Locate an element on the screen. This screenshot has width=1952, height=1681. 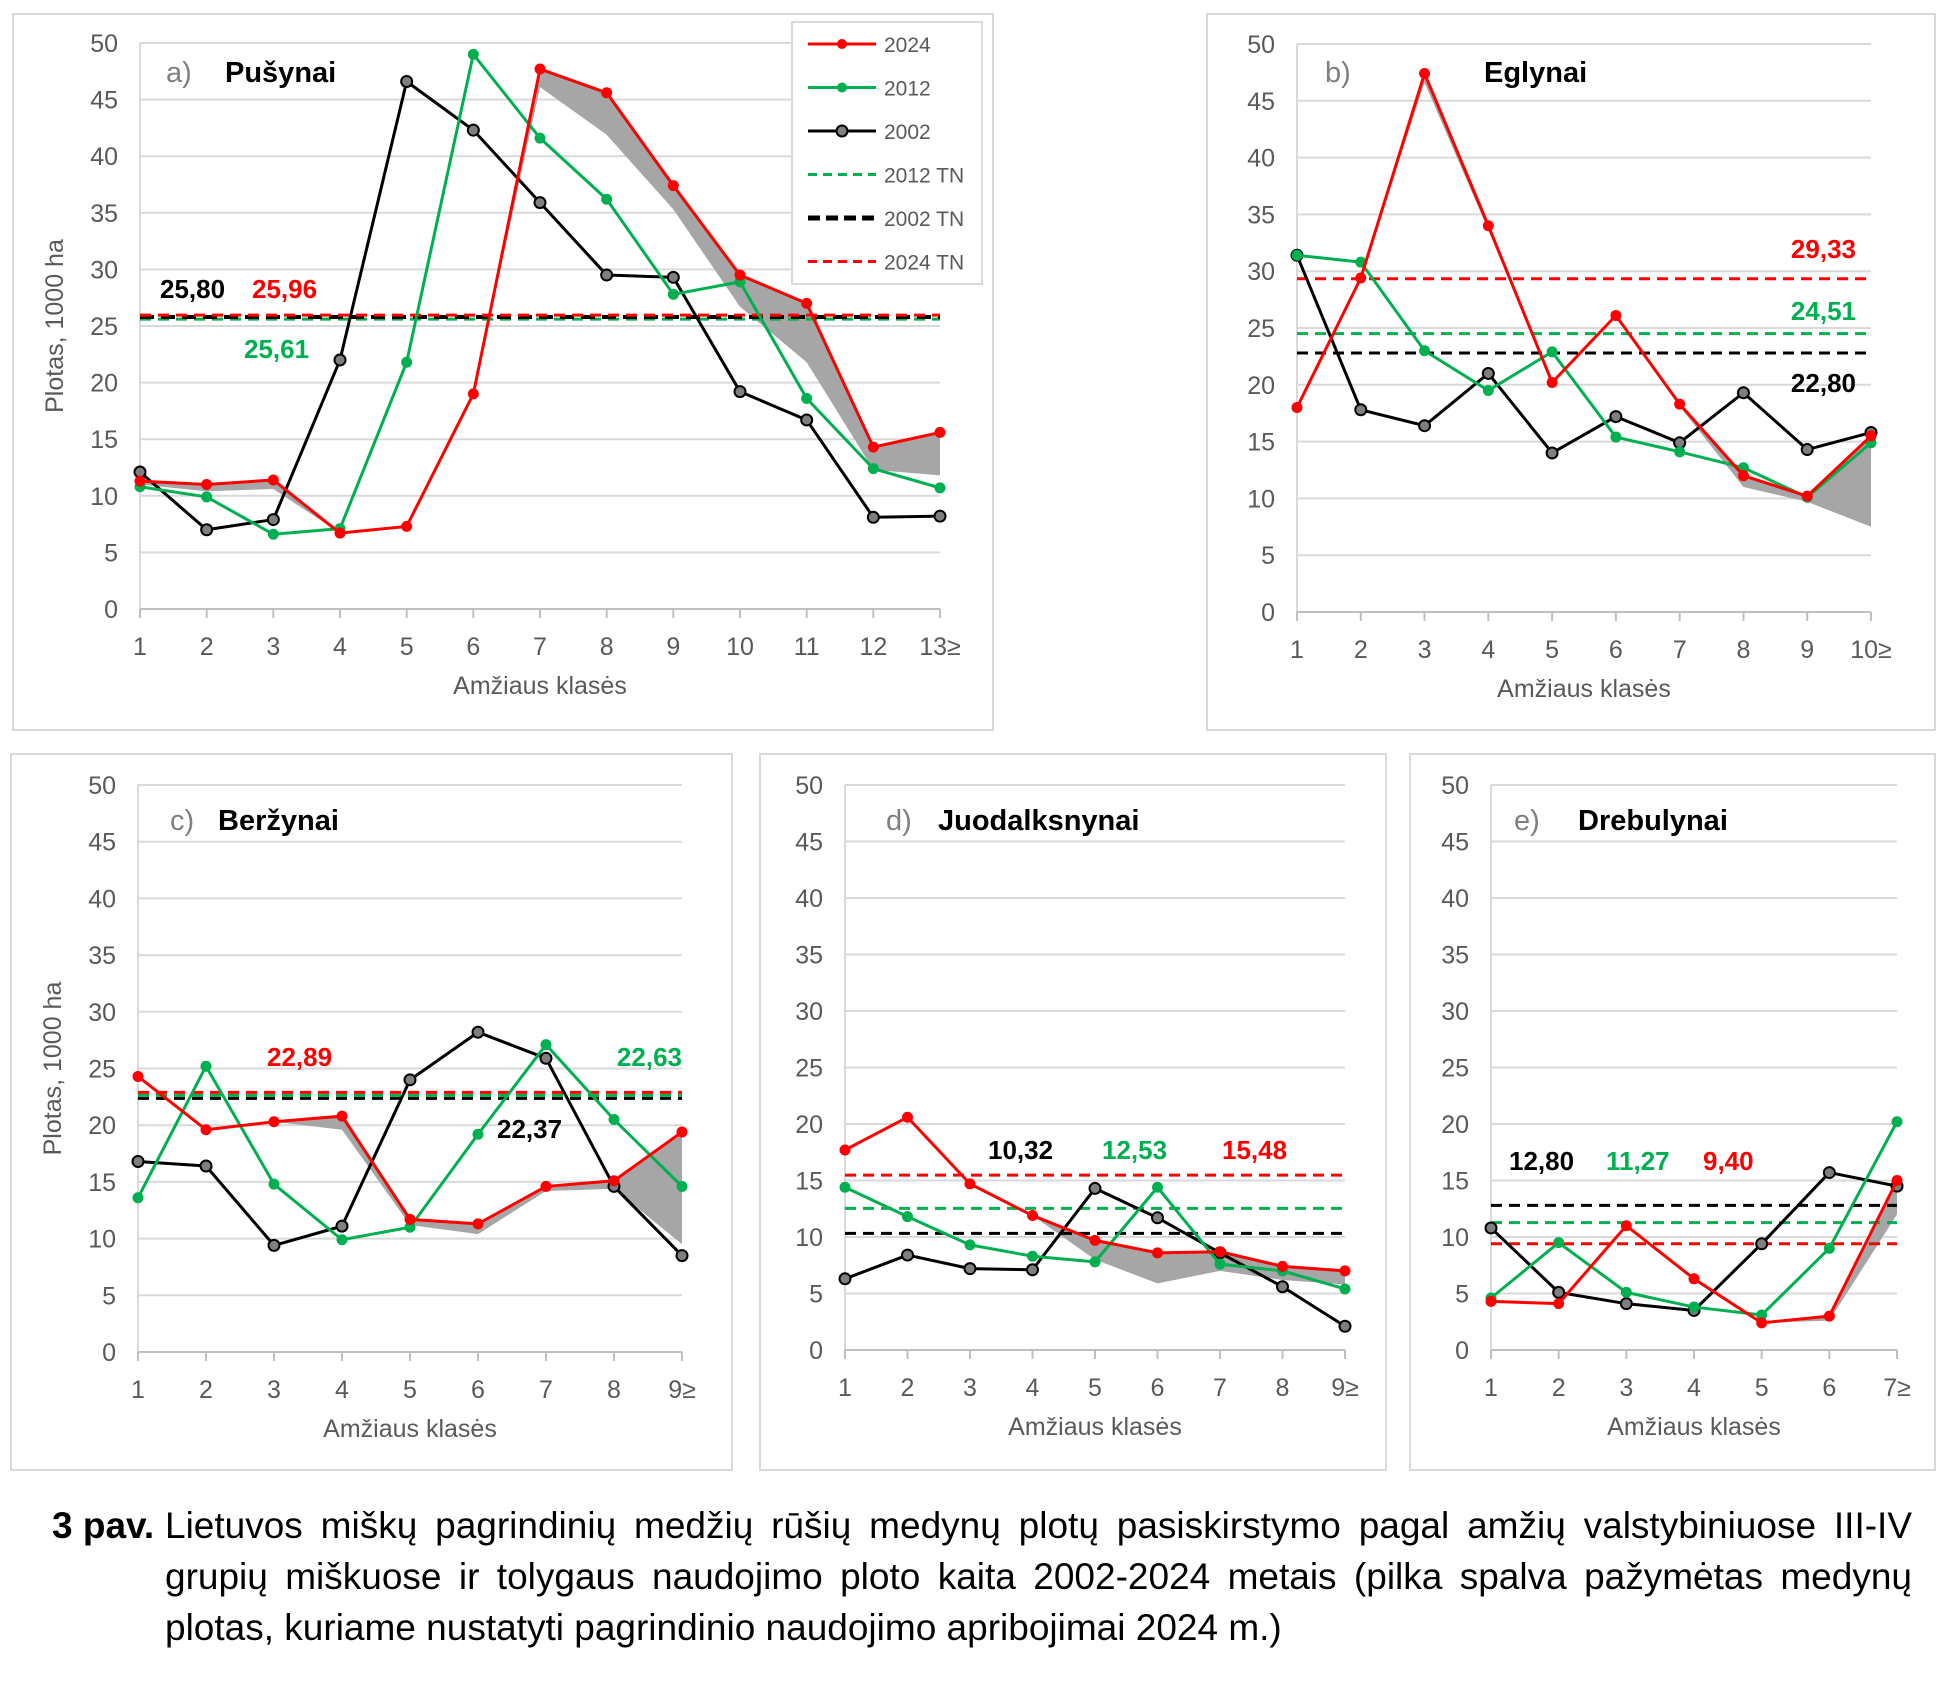
x-tick-label: 9≥ is located at coordinates (1345, 1388).